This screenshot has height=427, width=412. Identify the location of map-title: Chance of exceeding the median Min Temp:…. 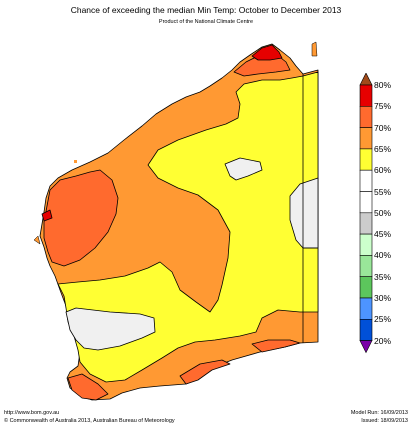
(206, 10).